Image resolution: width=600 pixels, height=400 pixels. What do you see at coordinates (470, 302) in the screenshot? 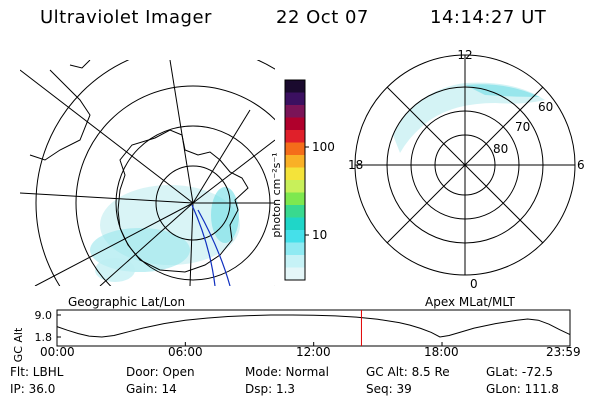
I see `apex-caption: Apex MLat/MLT` at bounding box center [470, 302].